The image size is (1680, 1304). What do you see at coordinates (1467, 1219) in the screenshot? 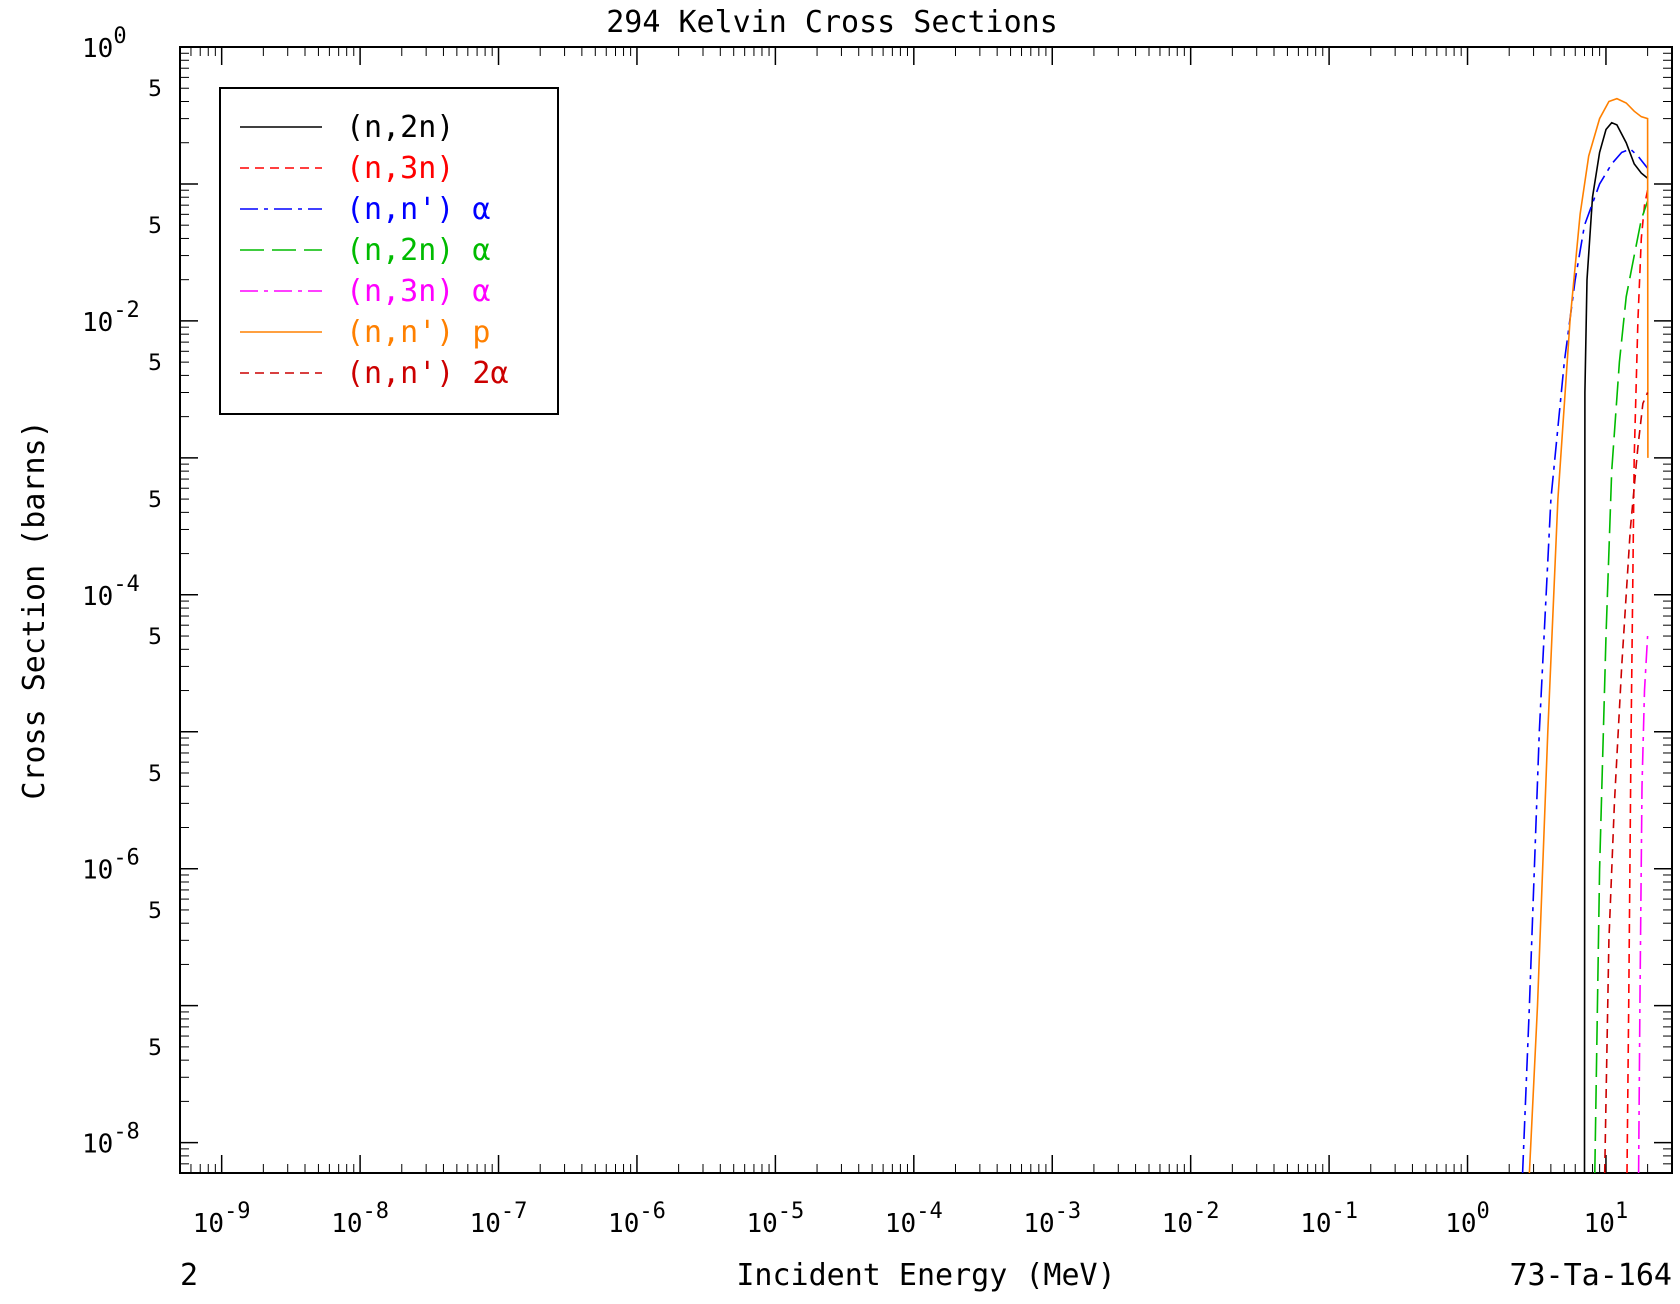
I see `x-tick-label: 10⁰` at bounding box center [1467, 1219].